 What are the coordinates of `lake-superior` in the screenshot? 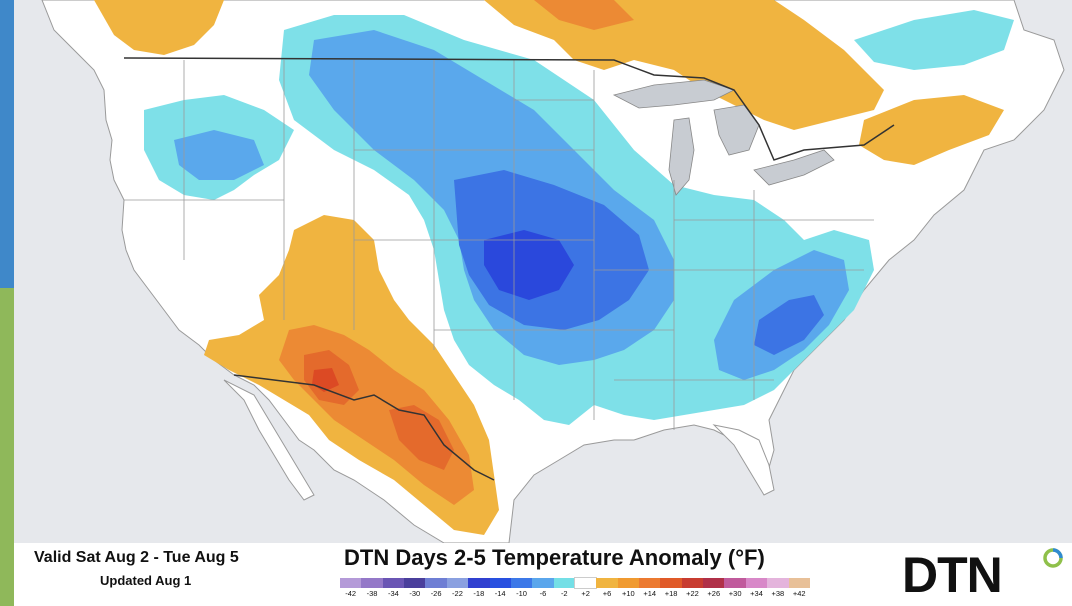 It's located at (674, 94).